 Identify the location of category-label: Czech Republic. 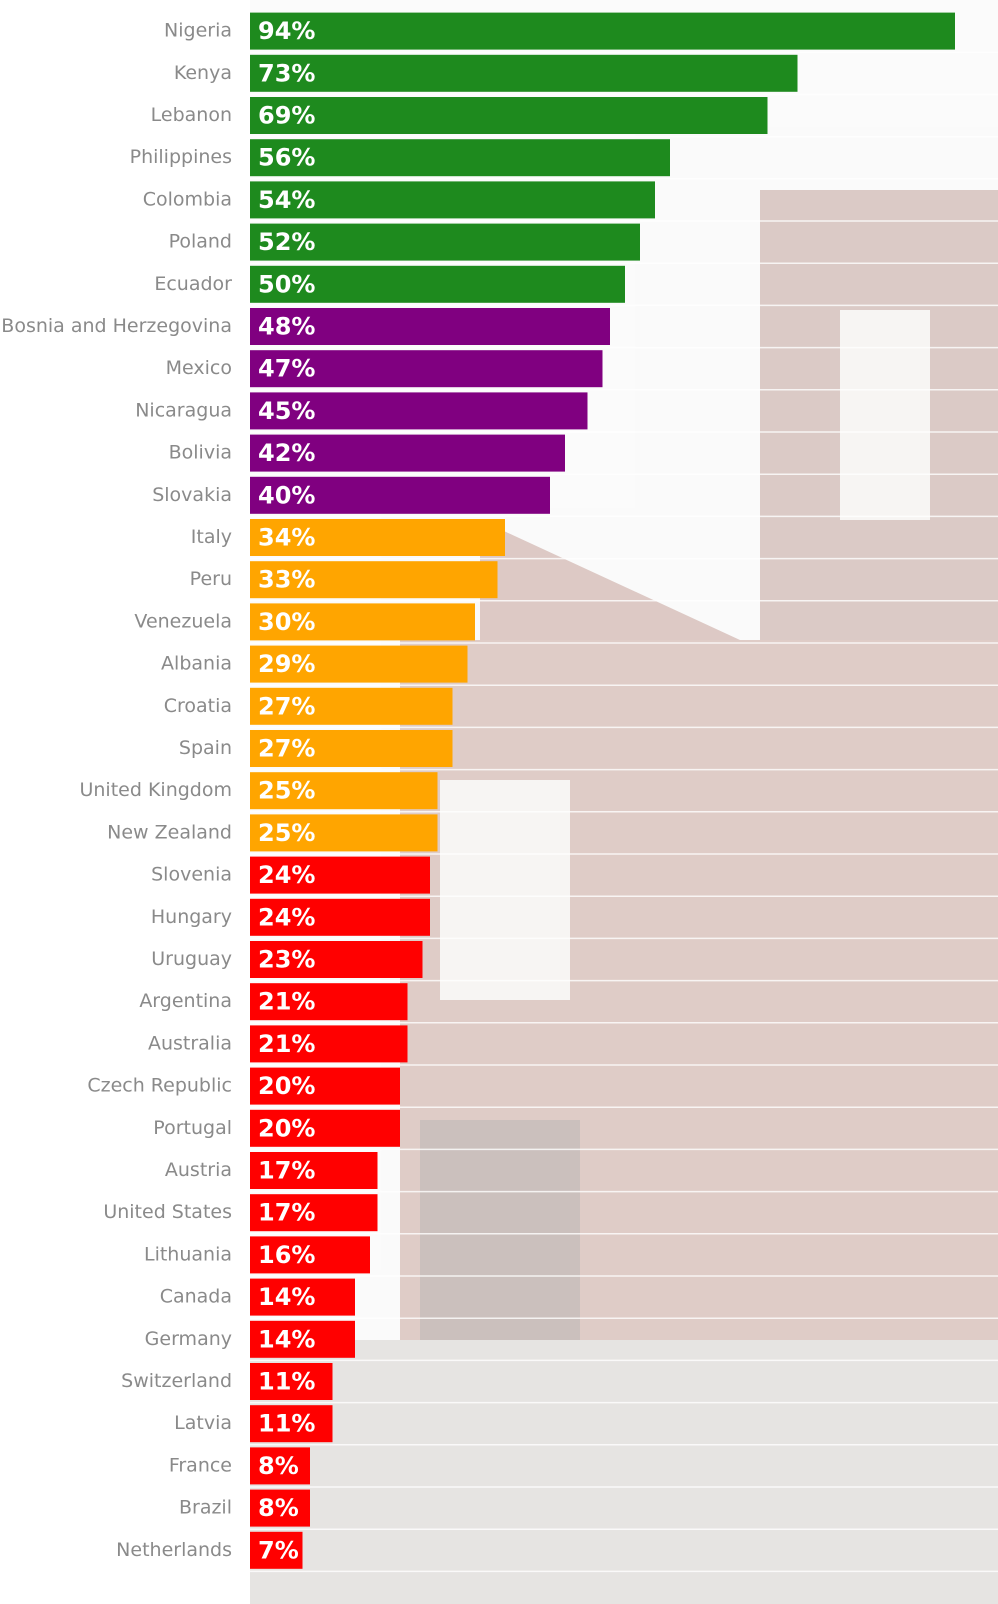
(159, 1086).